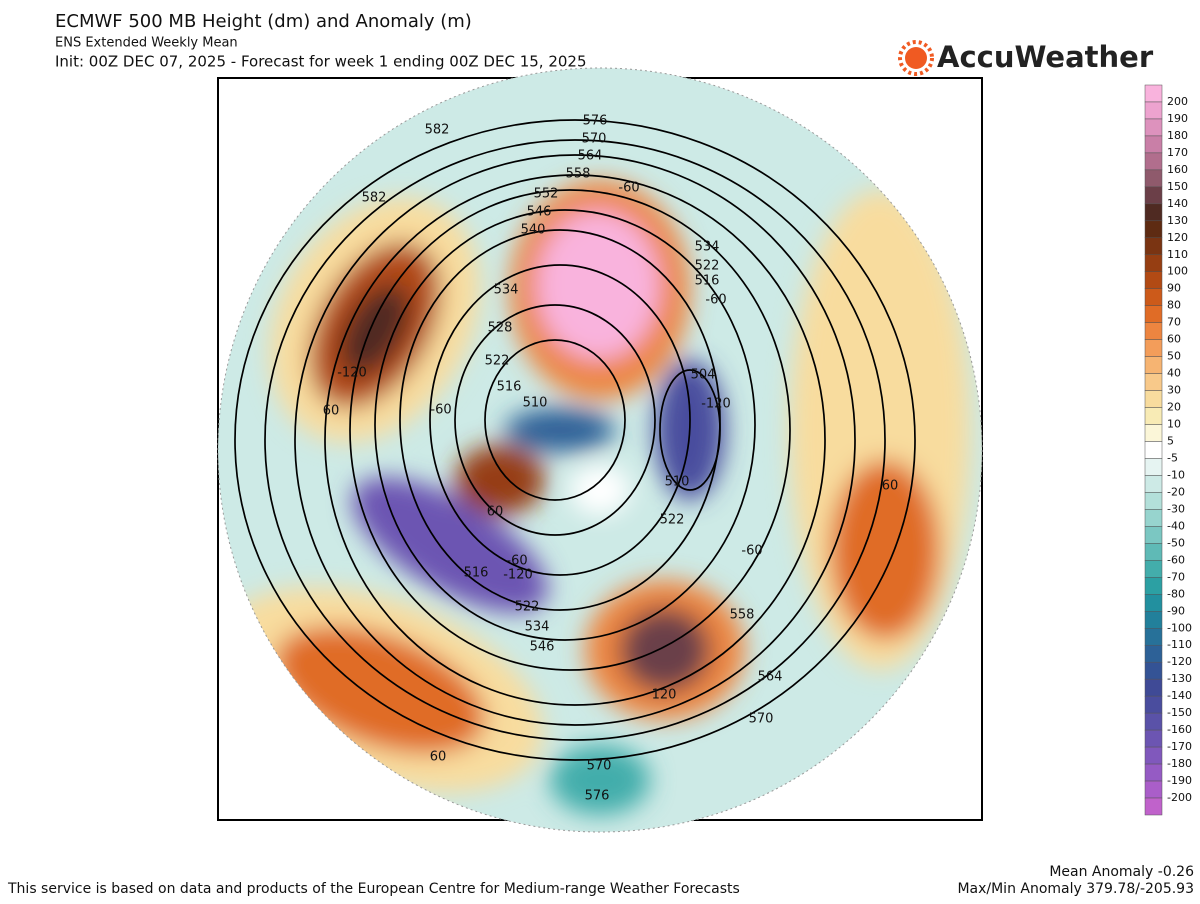 The image size is (1200, 904). What do you see at coordinates (1177, 186) in the screenshot?
I see `colorbar-label: 150` at bounding box center [1177, 186].